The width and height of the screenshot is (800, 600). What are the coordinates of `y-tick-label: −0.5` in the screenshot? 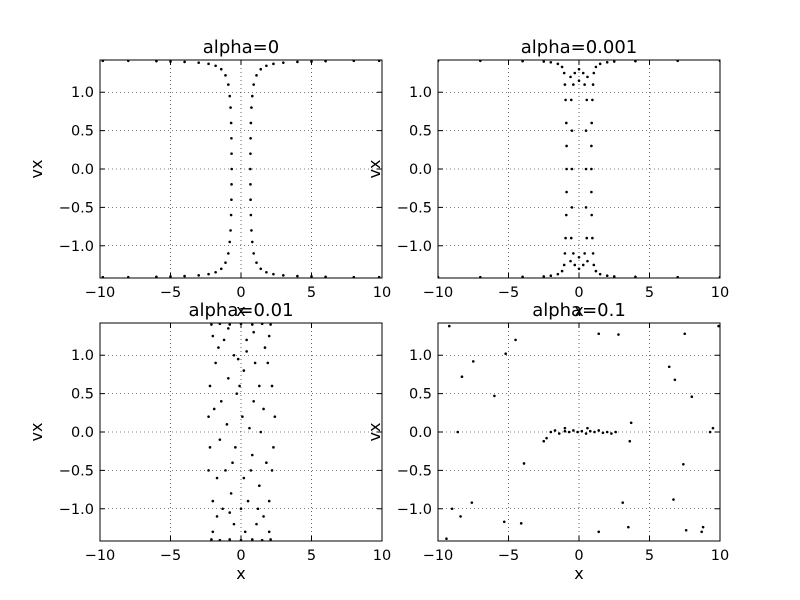 It's located at (414, 208).